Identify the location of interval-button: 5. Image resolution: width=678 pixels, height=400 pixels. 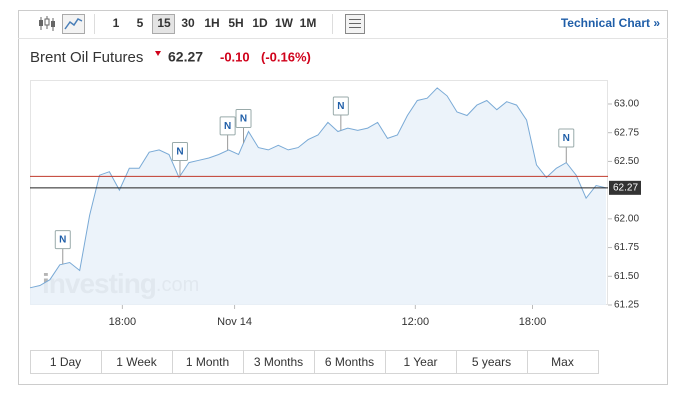
(140, 23).